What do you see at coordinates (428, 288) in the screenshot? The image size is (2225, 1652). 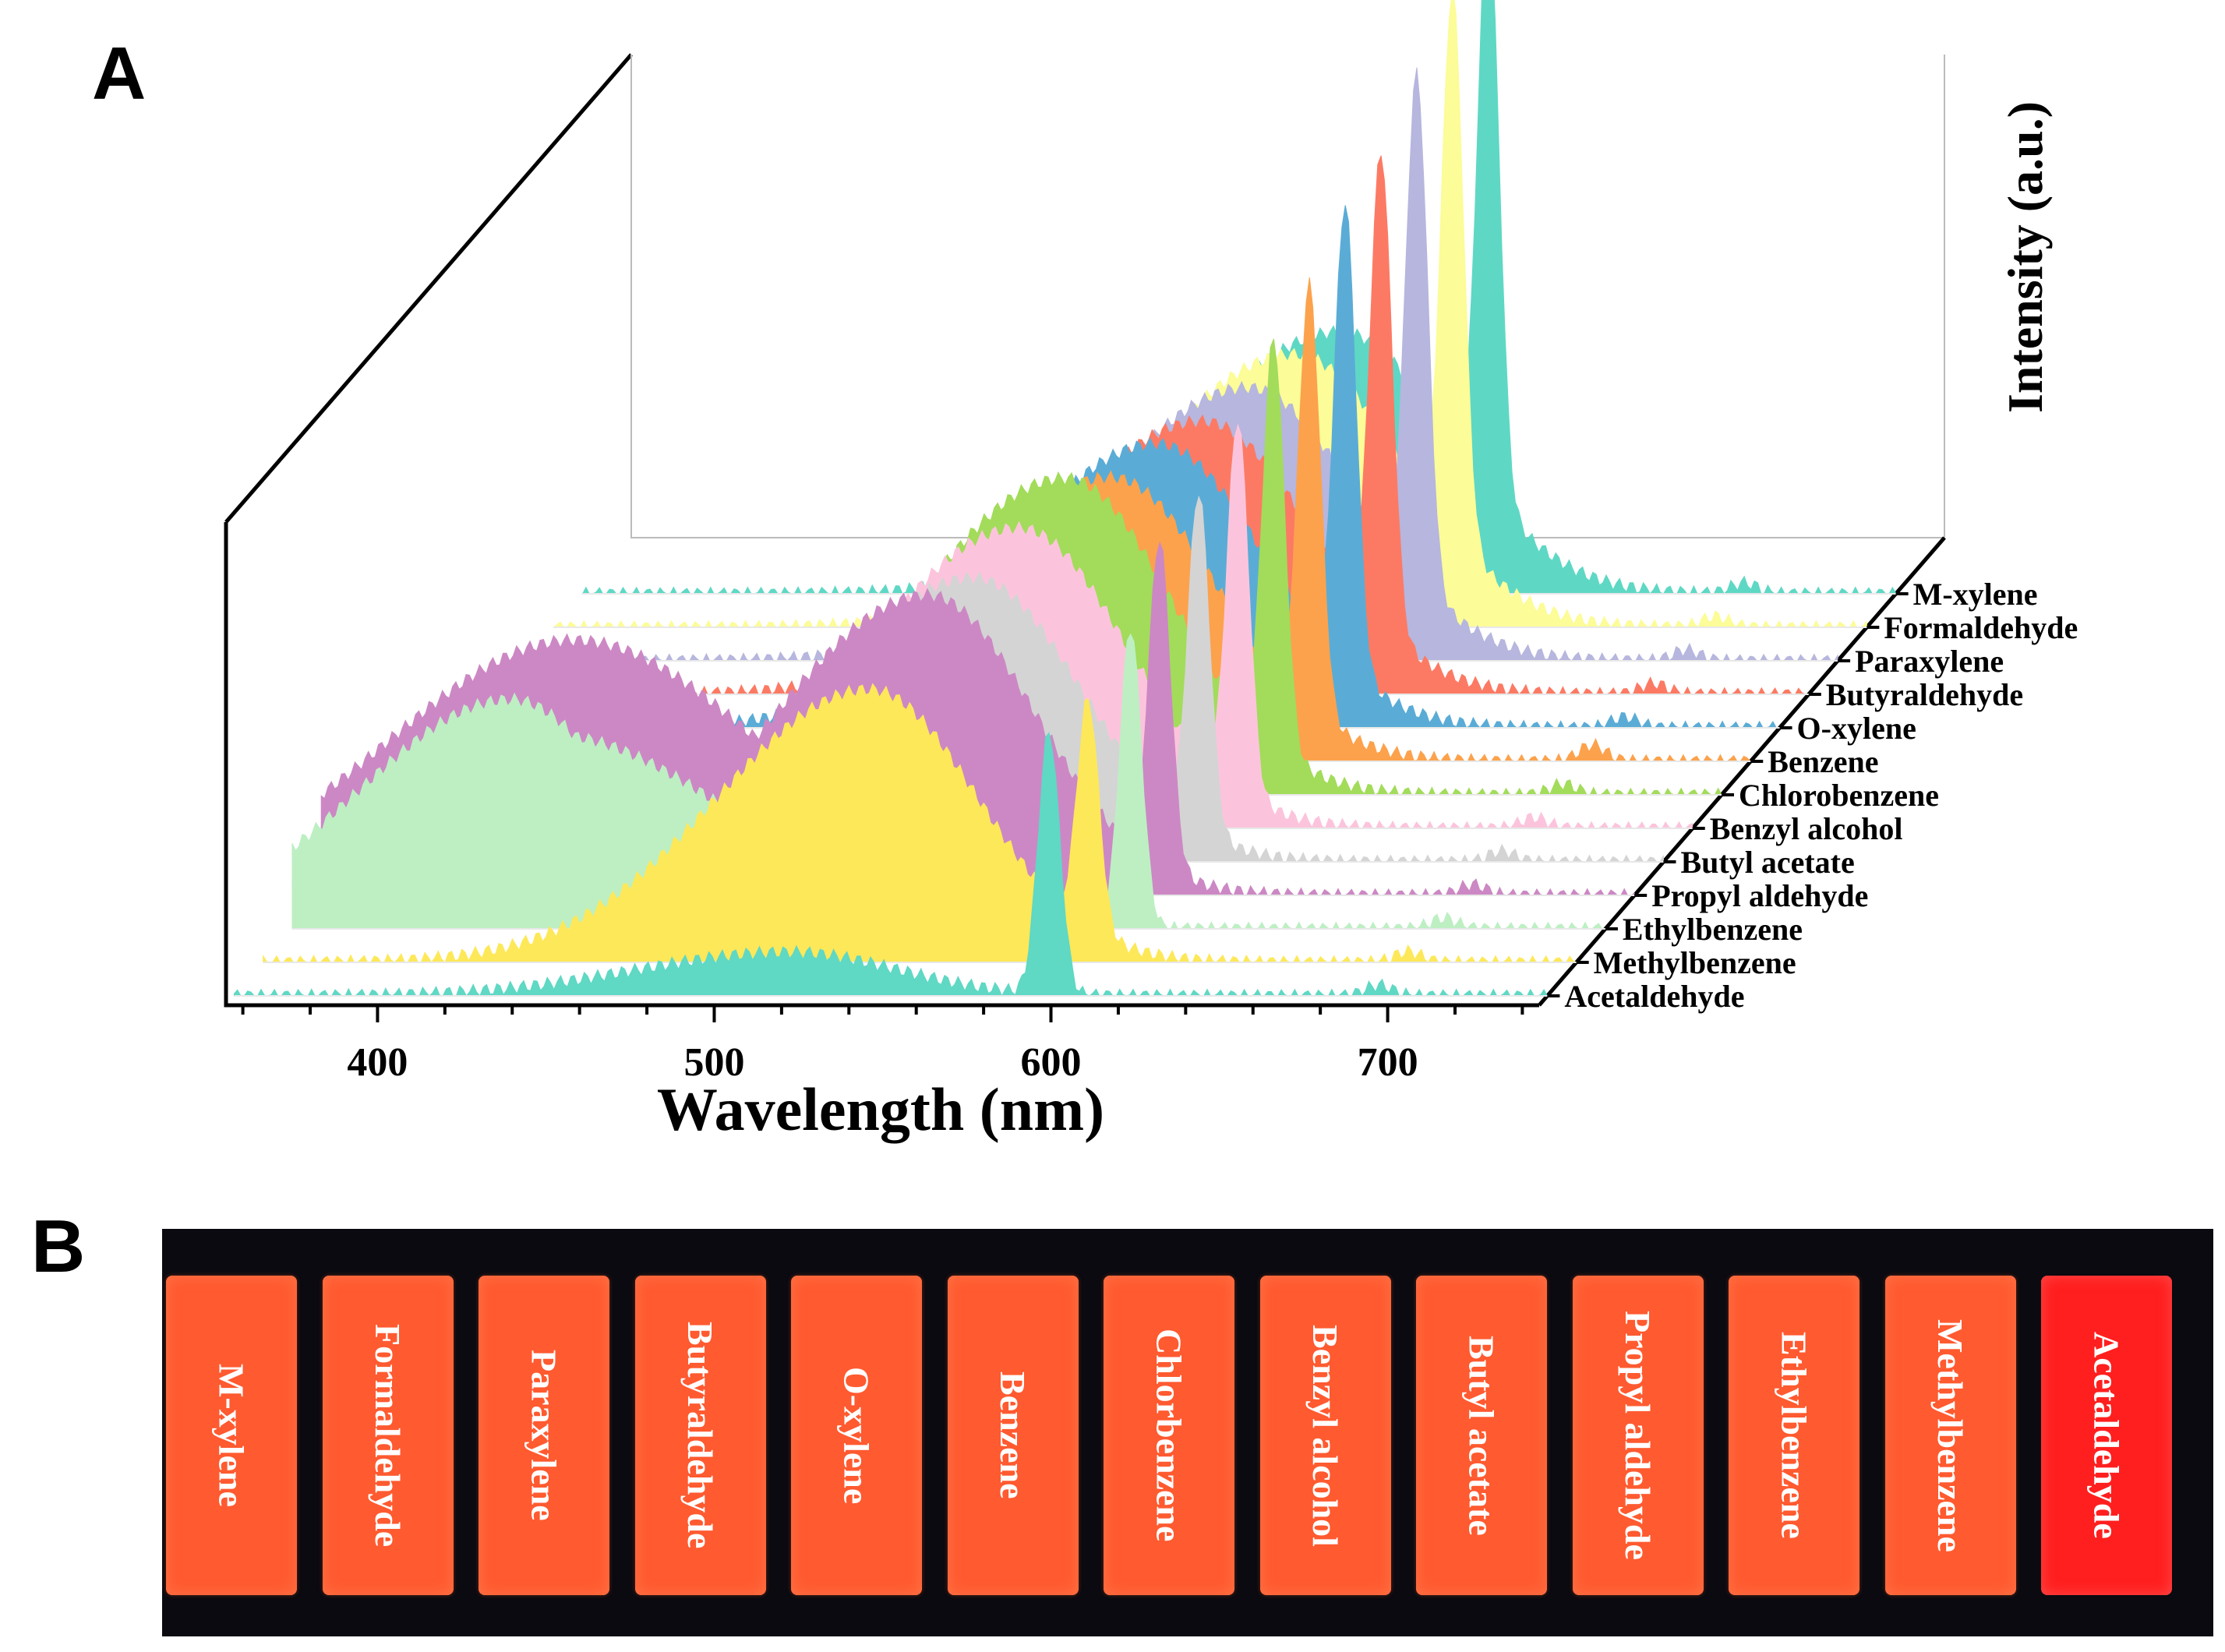 I see `frame-top-diagonal` at bounding box center [428, 288].